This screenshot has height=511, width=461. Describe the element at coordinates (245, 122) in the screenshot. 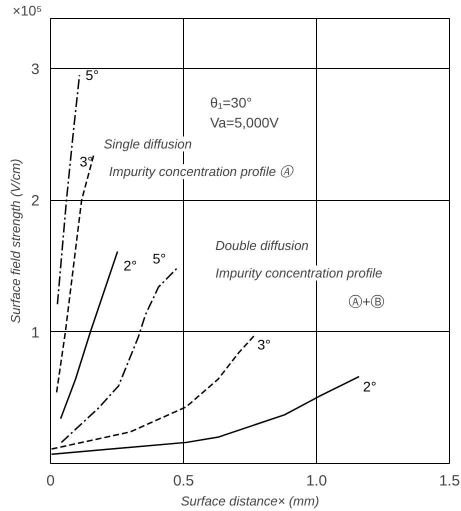

I see `annotation: Va=5,000V` at that location.